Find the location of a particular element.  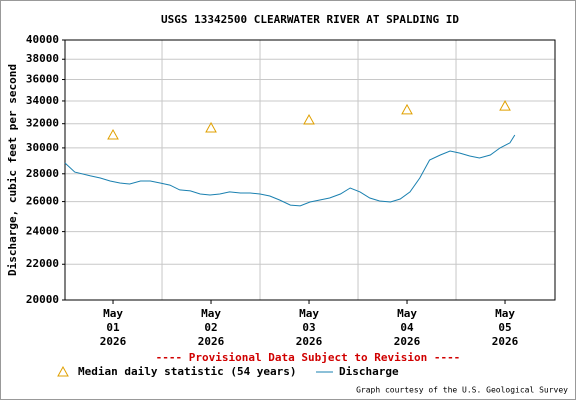

legend-label: Median daily statistic (54 years) is located at coordinates (187, 371).